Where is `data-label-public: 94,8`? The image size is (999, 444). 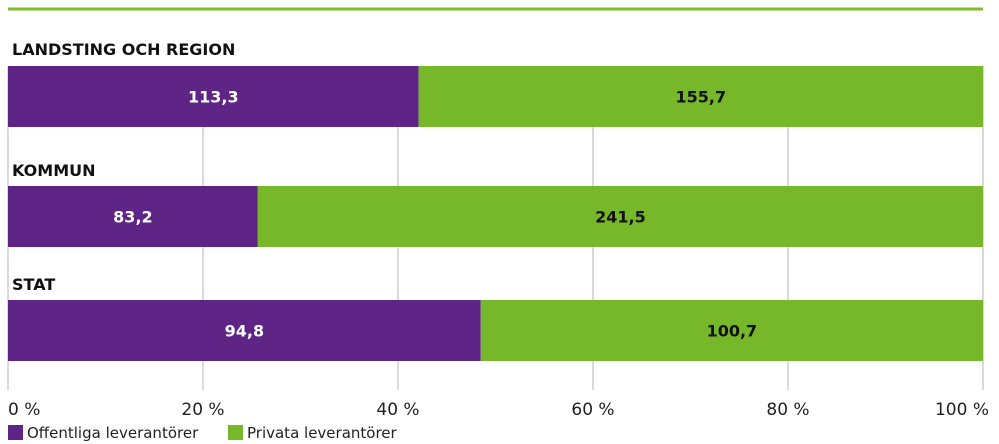 data-label-public: 94,8 is located at coordinates (244, 331).